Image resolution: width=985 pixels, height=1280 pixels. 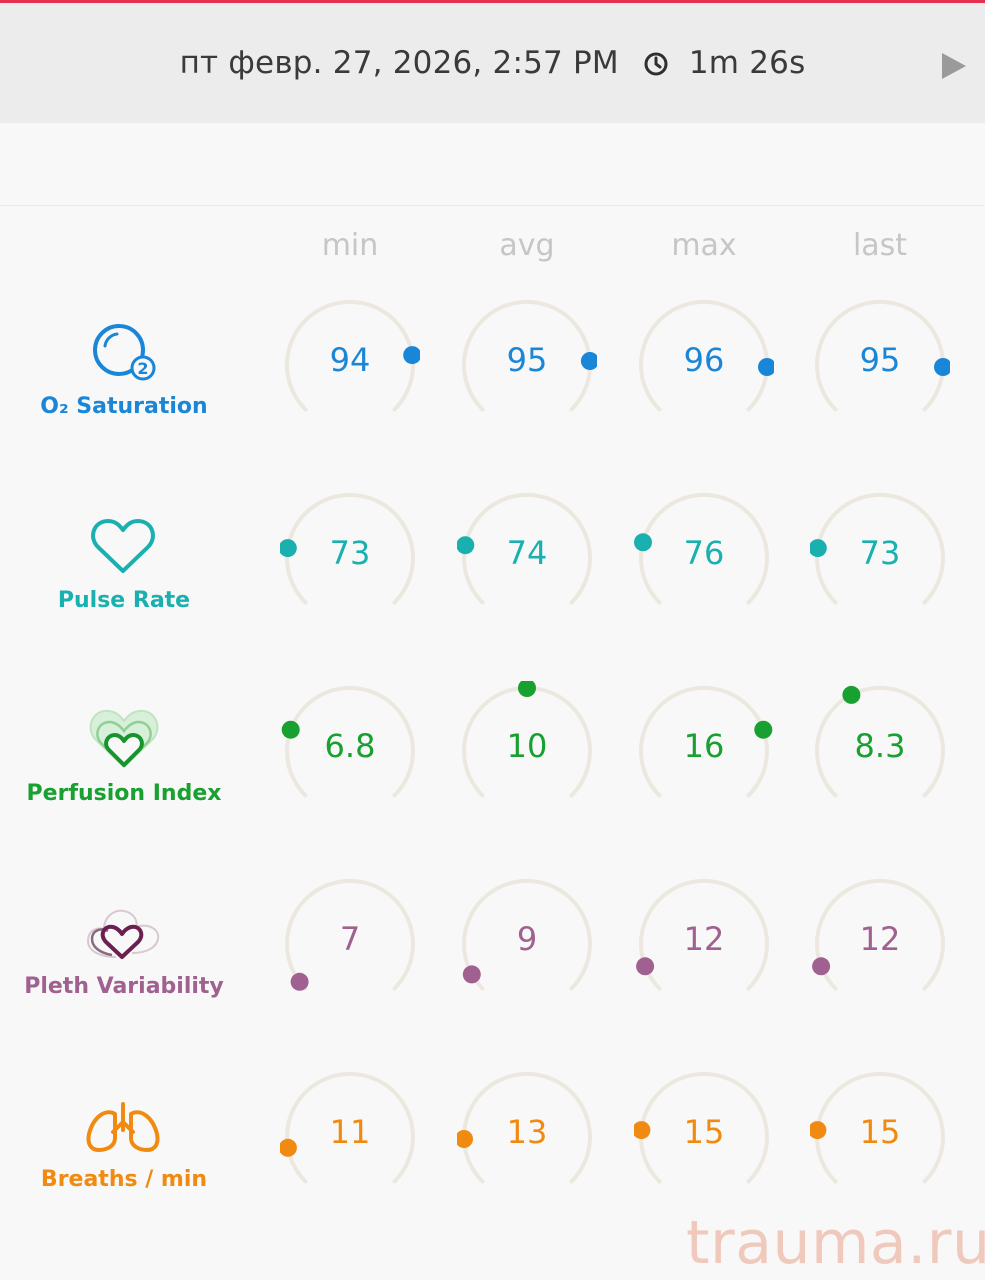 I want to click on gauge-value: 13, so click(x=527, y=1132).